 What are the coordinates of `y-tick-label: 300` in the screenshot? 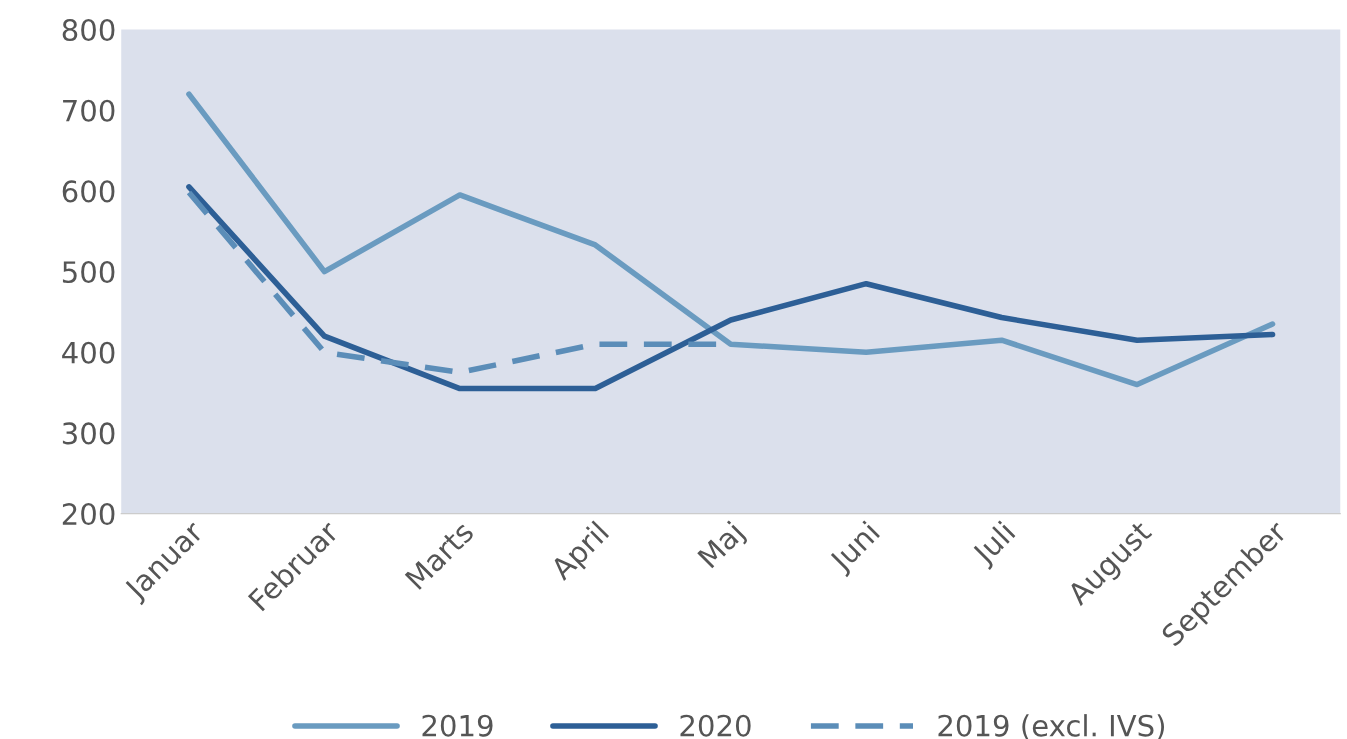 It's located at (88, 433).